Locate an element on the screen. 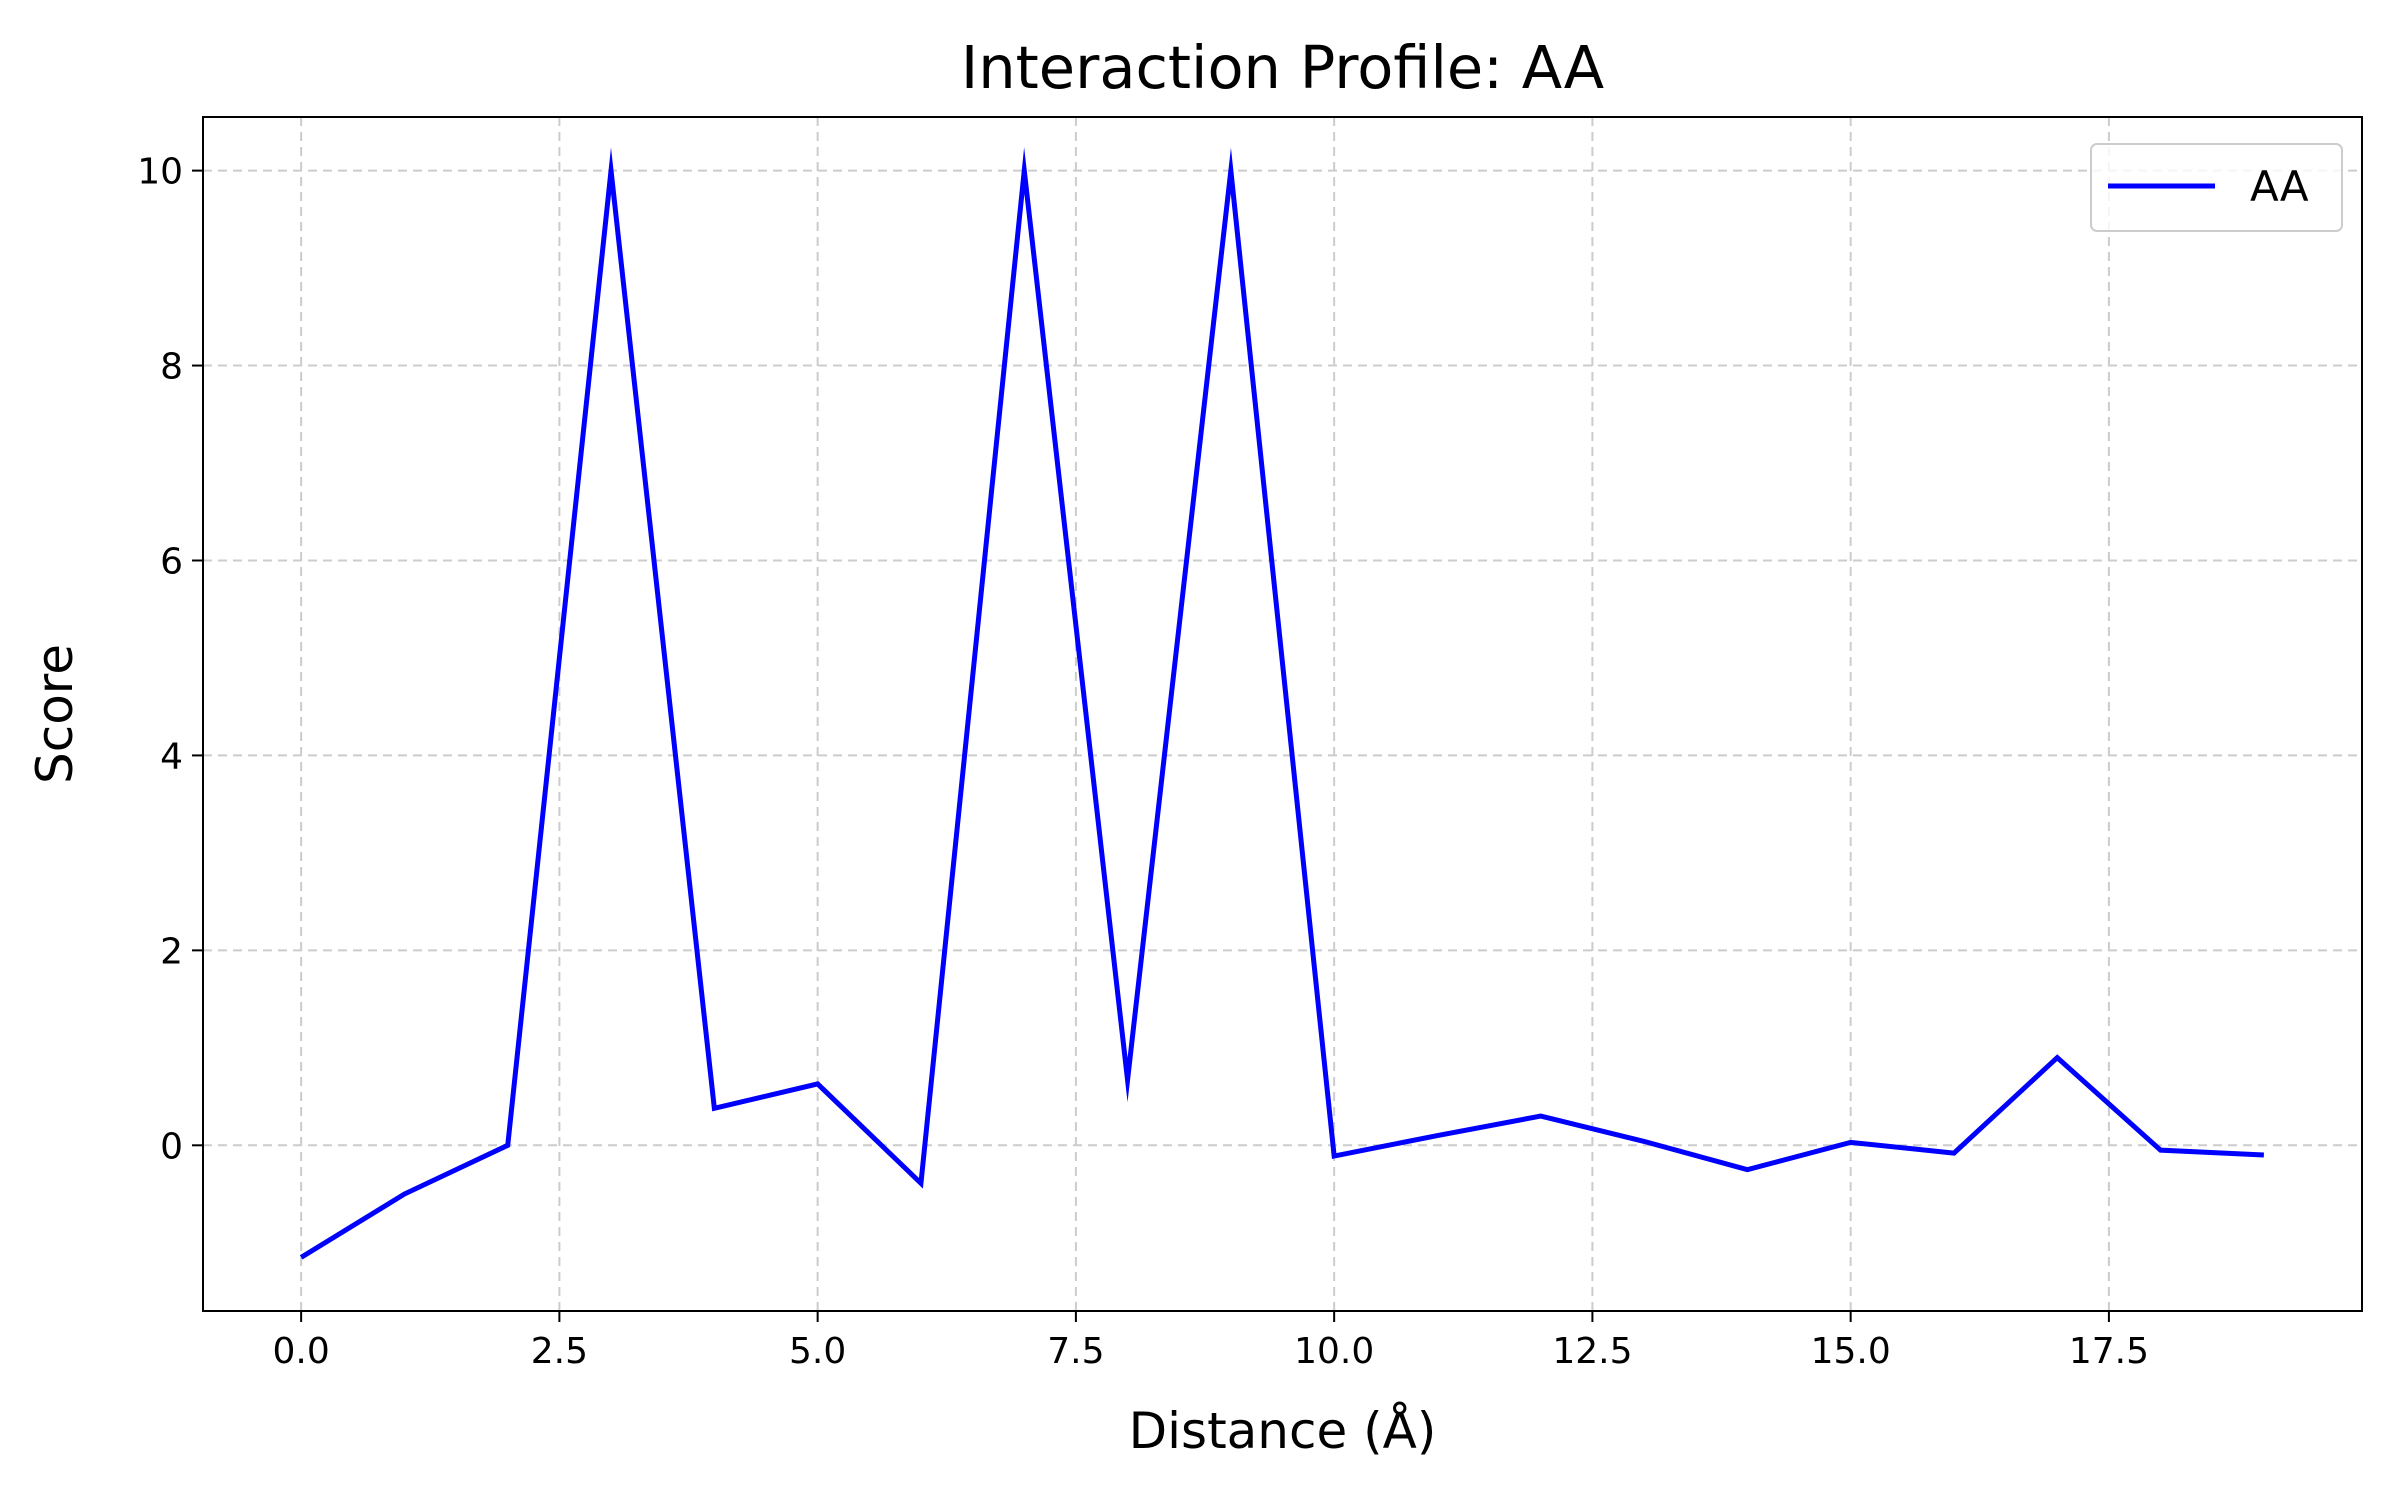 This screenshot has height=1500, width=2400. y-tick-label: 8 is located at coordinates (171, 367).